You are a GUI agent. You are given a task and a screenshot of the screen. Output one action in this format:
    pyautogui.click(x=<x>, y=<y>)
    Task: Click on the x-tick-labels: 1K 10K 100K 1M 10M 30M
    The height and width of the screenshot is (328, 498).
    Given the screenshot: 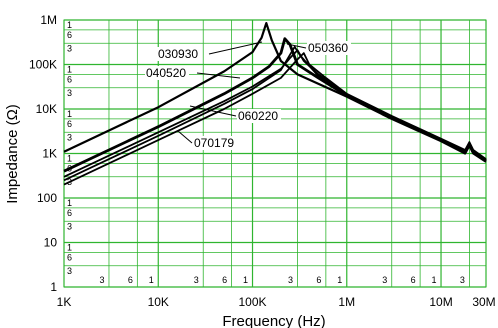 What is the action you would take?
    pyautogui.click(x=276, y=302)
    